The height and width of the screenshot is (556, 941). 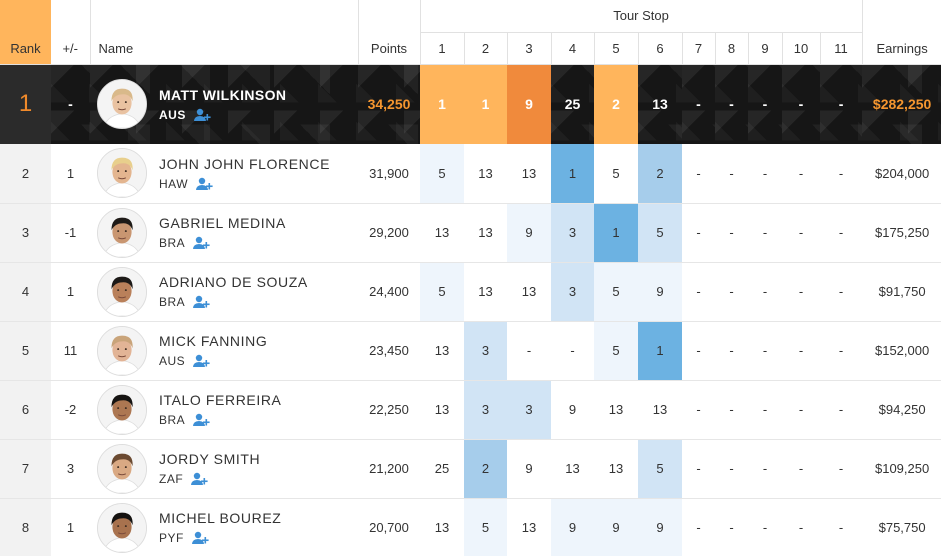 I want to click on stop-result-2: 3, so click(x=485, y=410).